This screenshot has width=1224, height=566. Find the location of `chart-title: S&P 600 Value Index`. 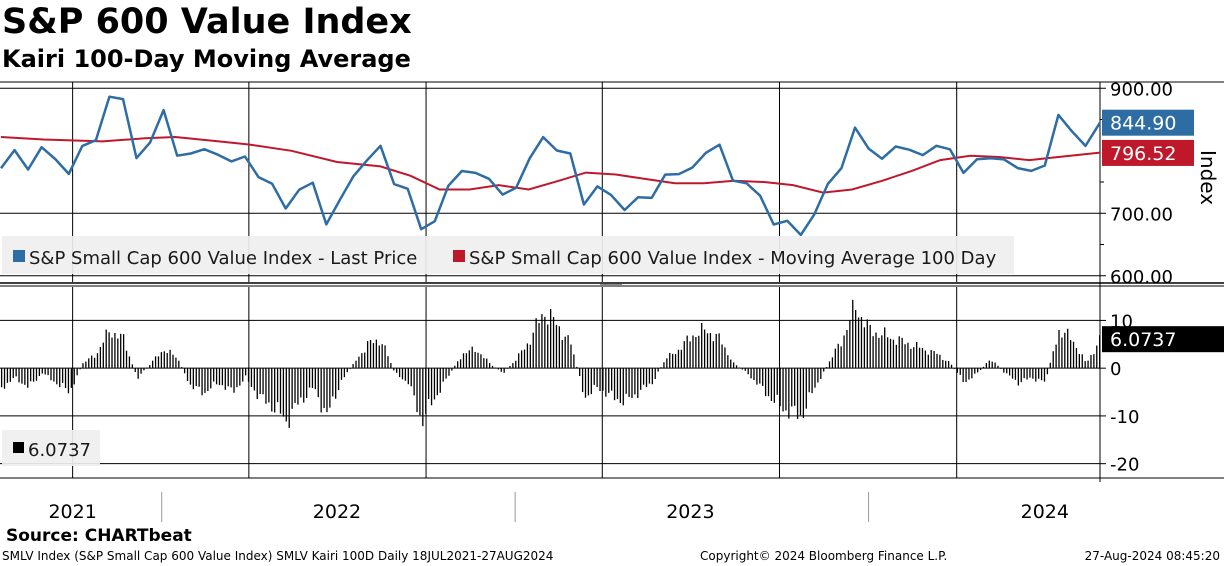

chart-title: S&P 600 Value Index is located at coordinates (207, 22).